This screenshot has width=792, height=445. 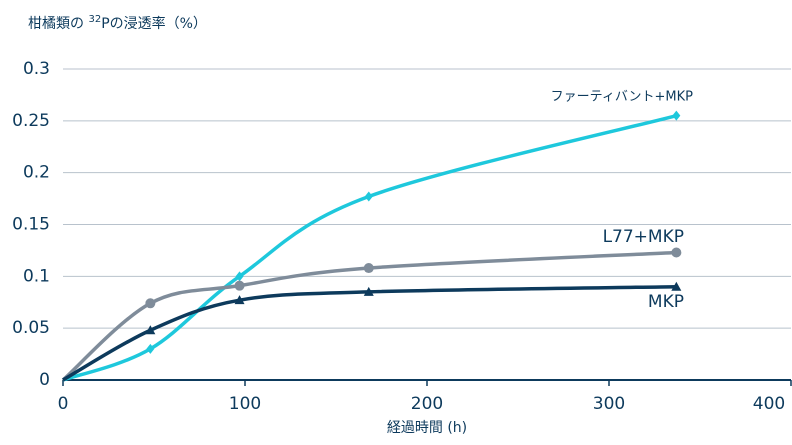 I want to click on x-tick-label: 100, so click(x=245, y=404).